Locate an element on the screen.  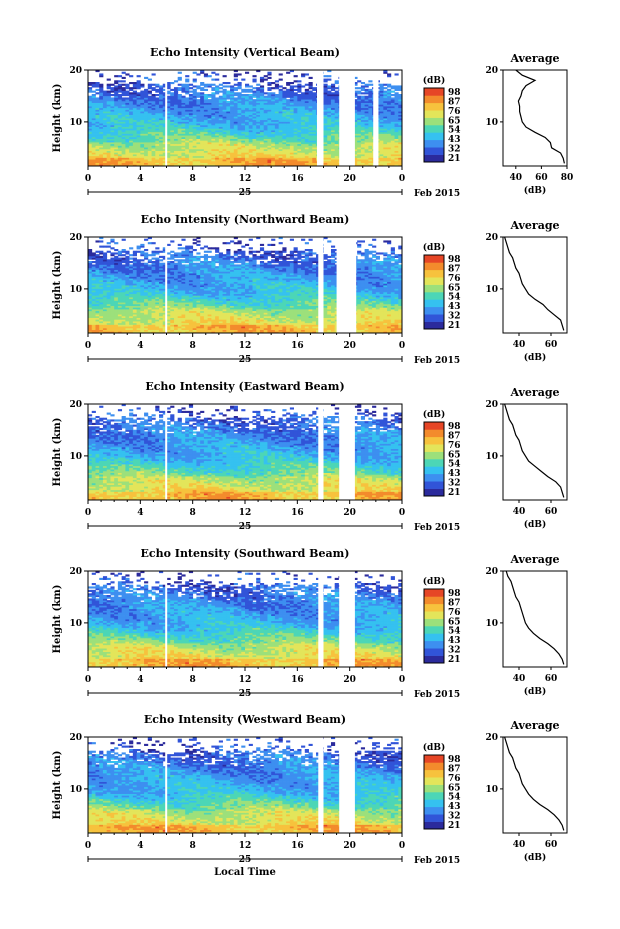
x-tick-label: 20 is located at coordinates (349, 179).